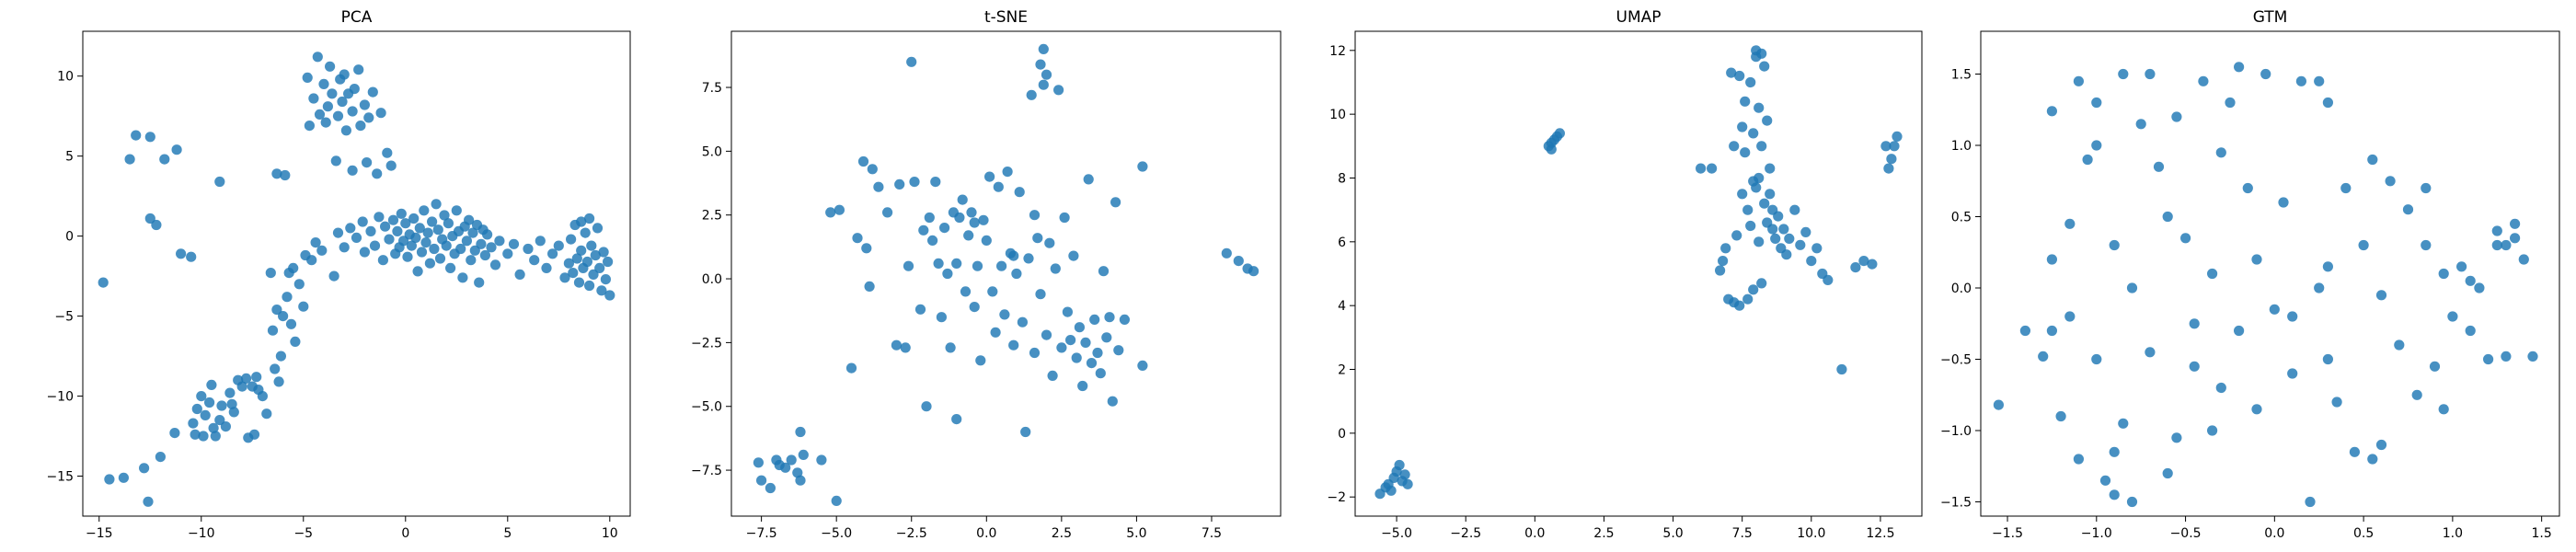  Describe the element at coordinates (1880, 533) in the screenshot. I see `x-tick-label: 12.5` at that location.